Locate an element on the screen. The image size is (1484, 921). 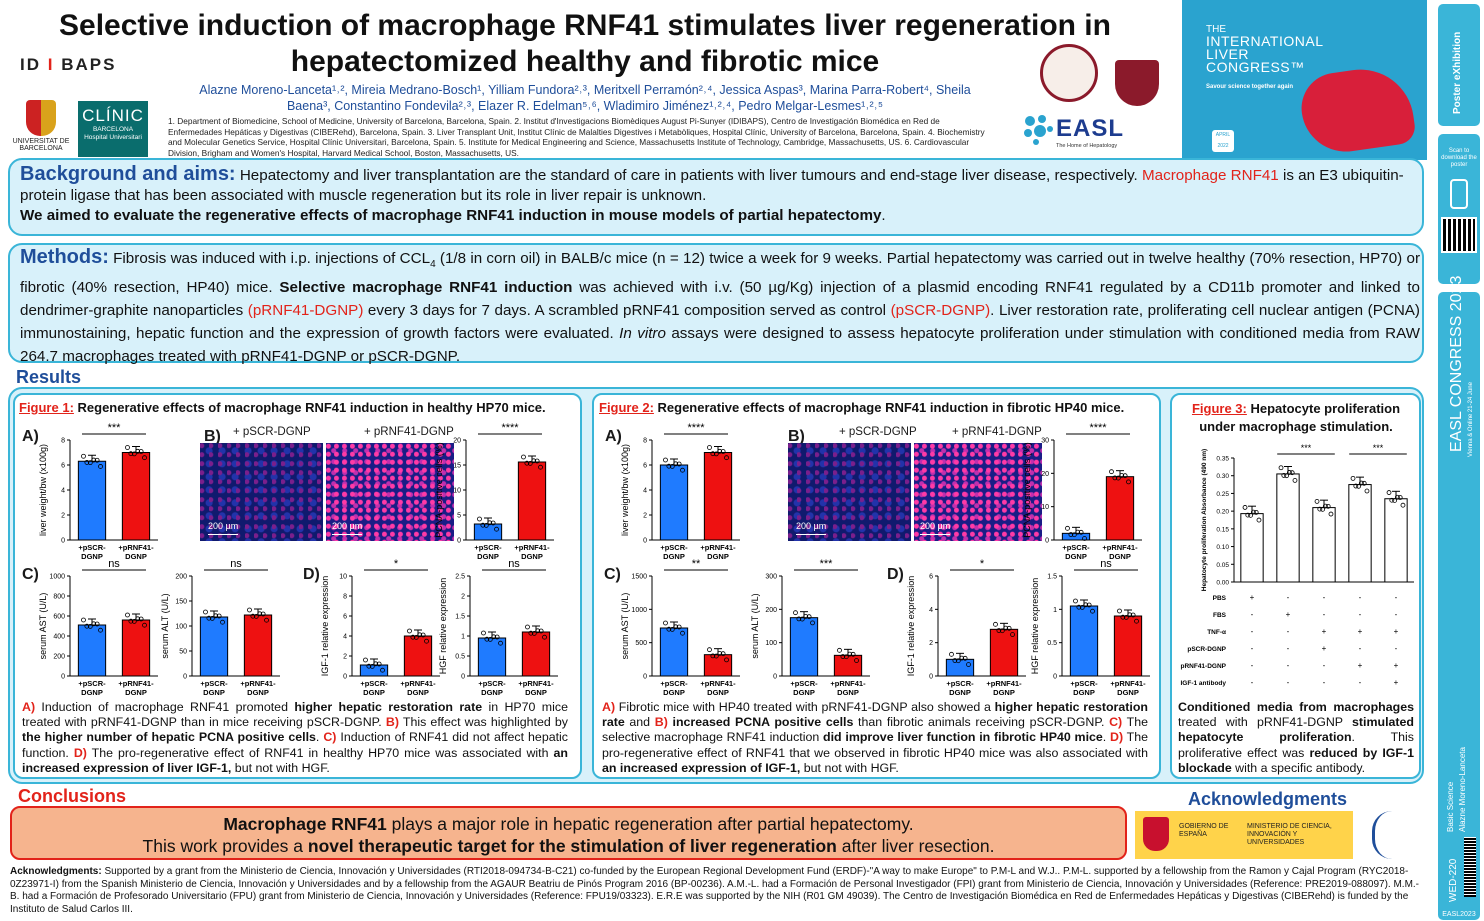
y-tick-label: 0.15 is located at coordinates (1222, 529).